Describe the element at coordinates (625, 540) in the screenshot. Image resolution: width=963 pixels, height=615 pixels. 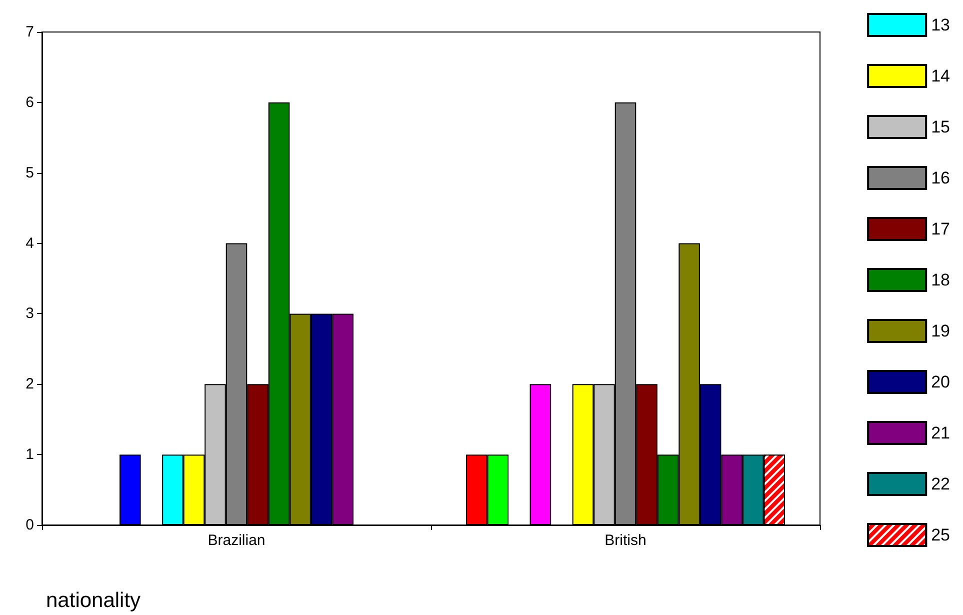
I see `x-tick-label: British` at that location.